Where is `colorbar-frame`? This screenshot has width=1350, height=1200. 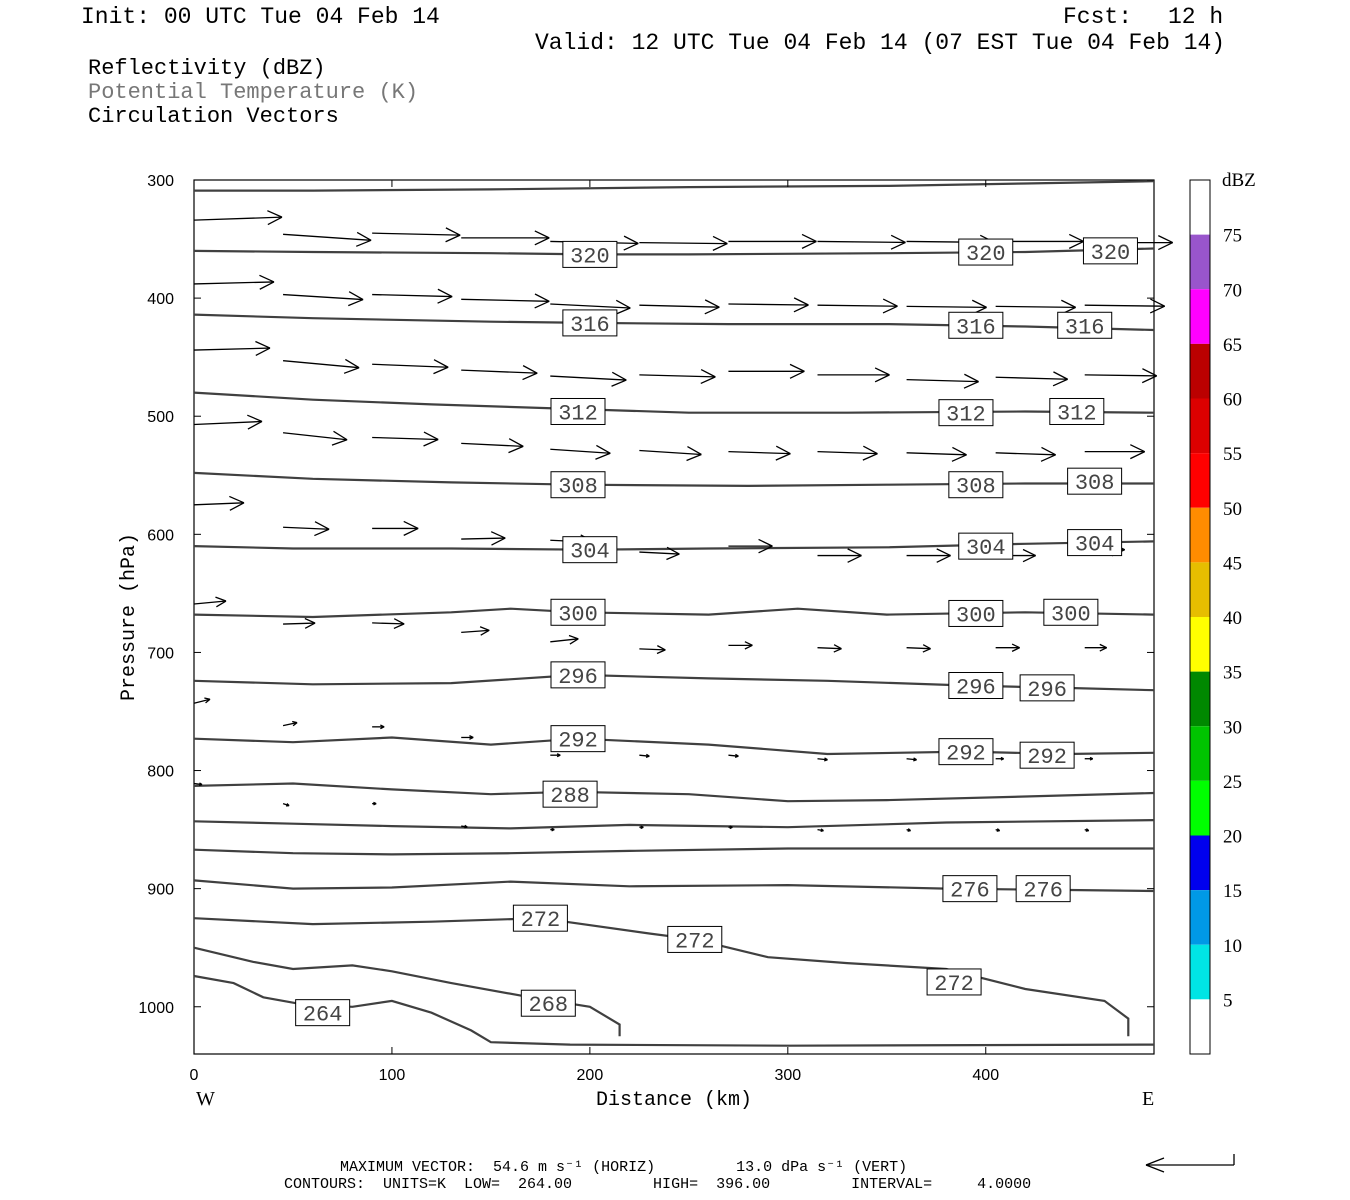
colorbar-frame is located at coordinates (1200, 617).